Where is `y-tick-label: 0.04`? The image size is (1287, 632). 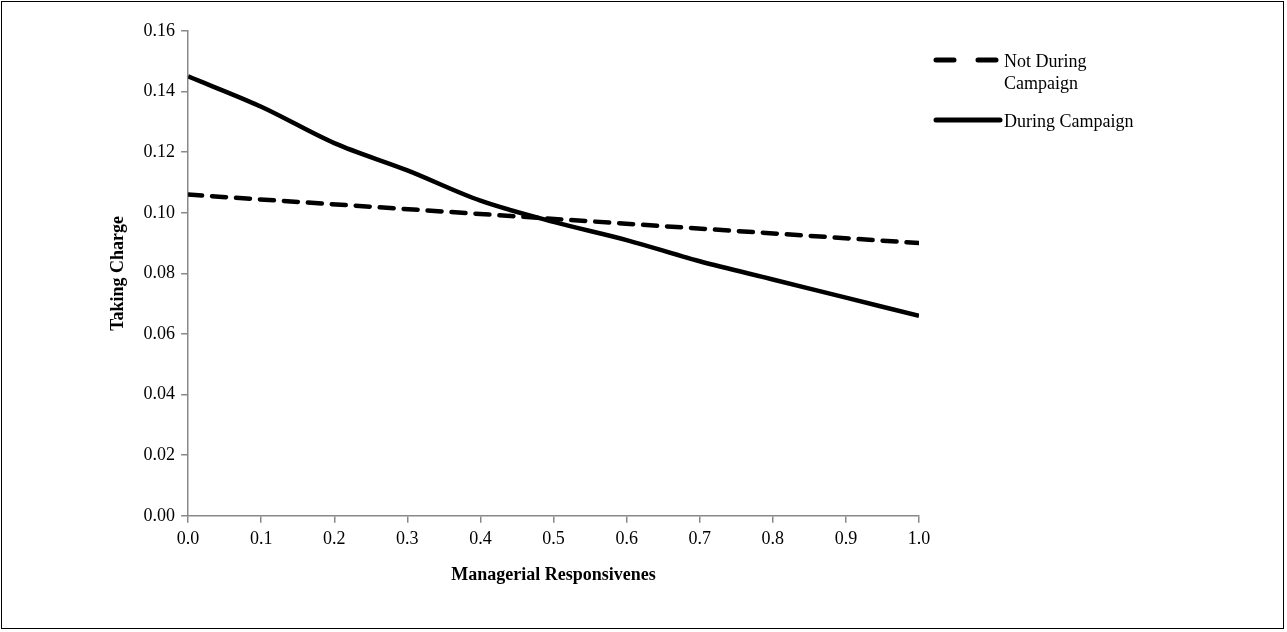
y-tick-label: 0.04 is located at coordinates (159, 393).